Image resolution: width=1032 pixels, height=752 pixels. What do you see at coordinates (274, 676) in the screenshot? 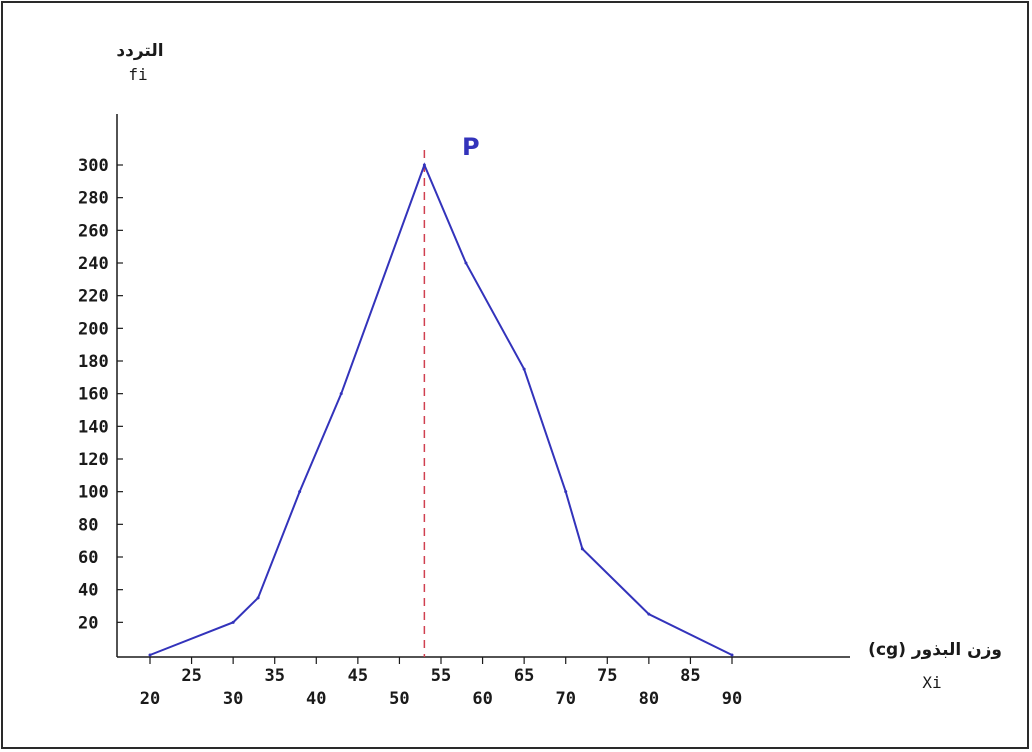
I see `x-tick-label: 35` at bounding box center [274, 676].